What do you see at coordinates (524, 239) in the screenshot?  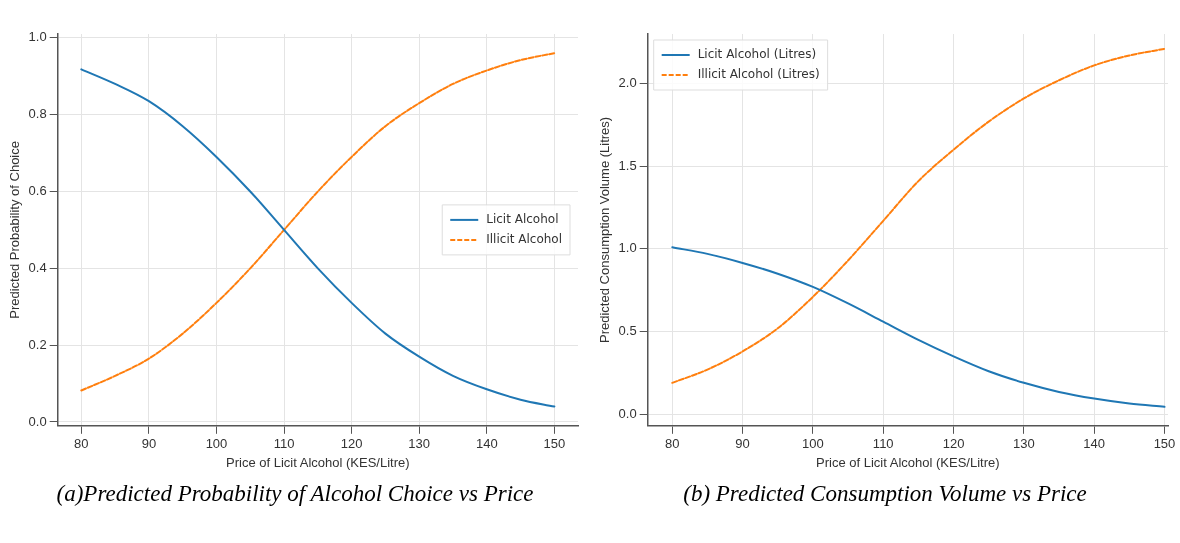 I see `legend-label: Illicit Alcohol` at bounding box center [524, 239].